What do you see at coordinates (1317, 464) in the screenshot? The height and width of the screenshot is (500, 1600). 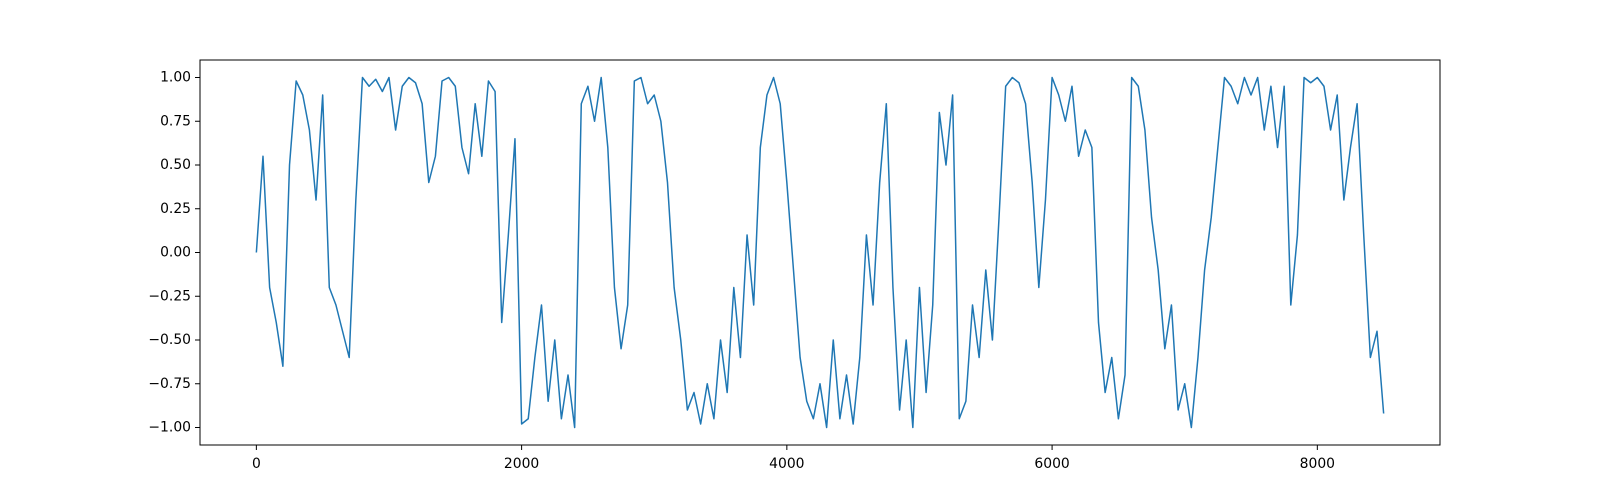 I see `x-tick-label: 8000` at bounding box center [1317, 464].